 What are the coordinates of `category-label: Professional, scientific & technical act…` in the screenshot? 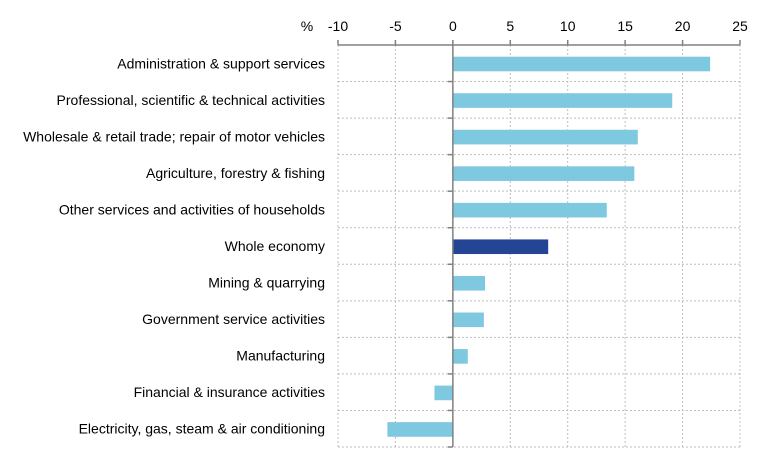 It's located at (191, 100).